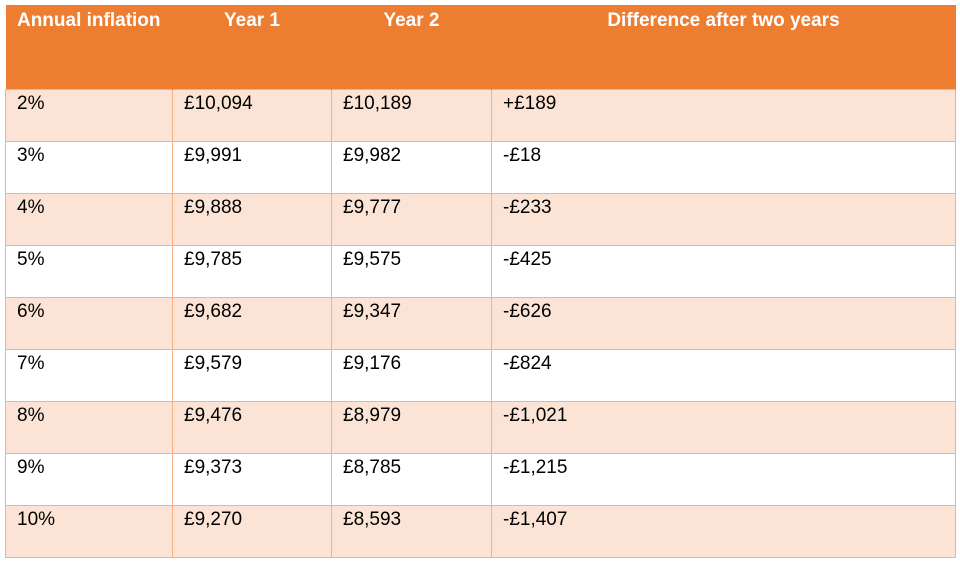  What do you see at coordinates (411, 375) in the screenshot?
I see `cell-year-2: £9,176` at bounding box center [411, 375].